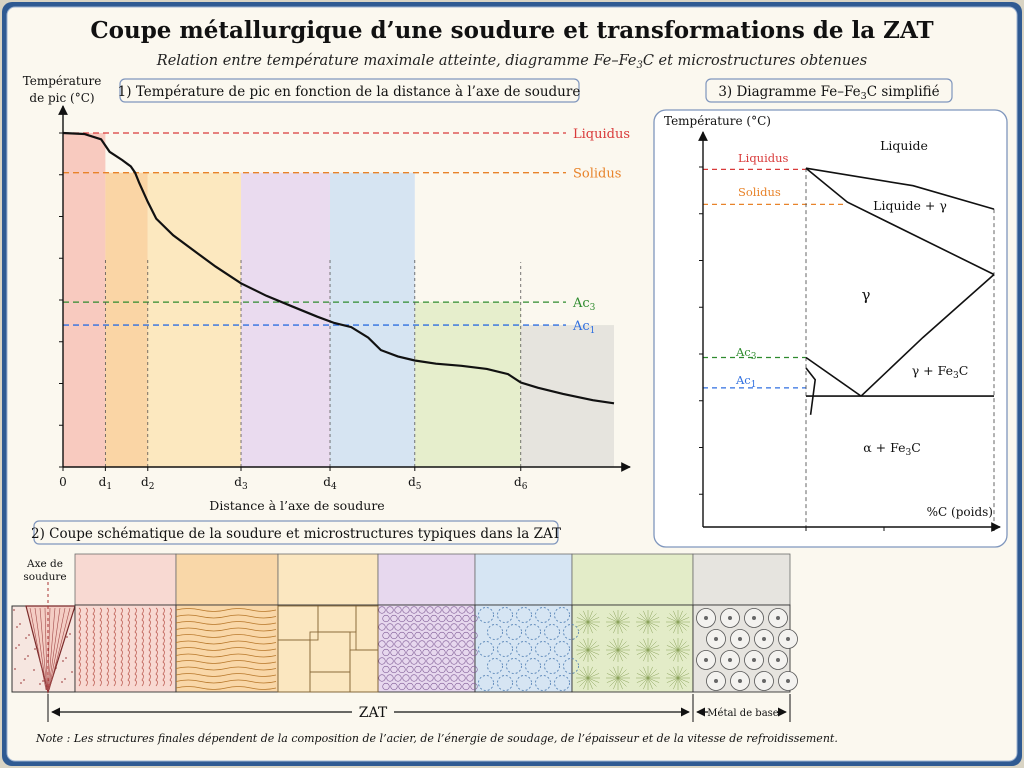  What do you see at coordinates (910, 205) in the screenshot?
I see `phase-region-label-2: Liquide + γ` at bounding box center [910, 205].